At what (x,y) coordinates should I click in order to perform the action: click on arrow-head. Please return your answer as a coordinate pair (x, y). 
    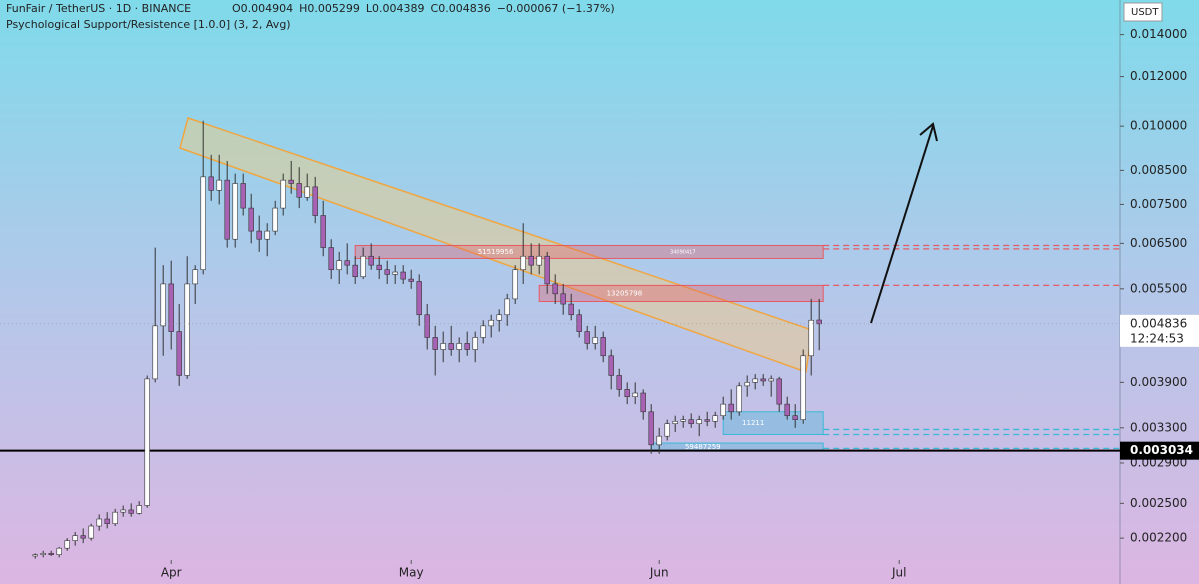
    Looking at the image, I should click on (928, 132).